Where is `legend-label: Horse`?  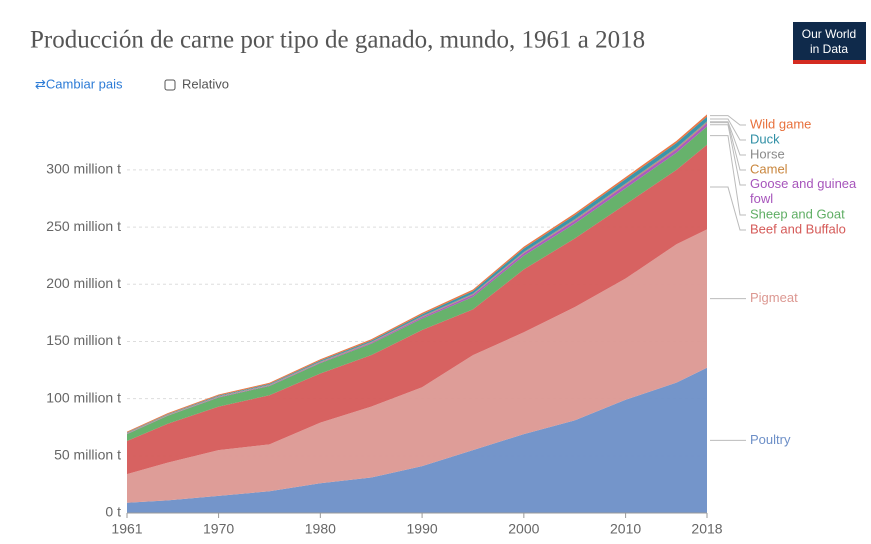
legend-label: Horse is located at coordinates (767, 153).